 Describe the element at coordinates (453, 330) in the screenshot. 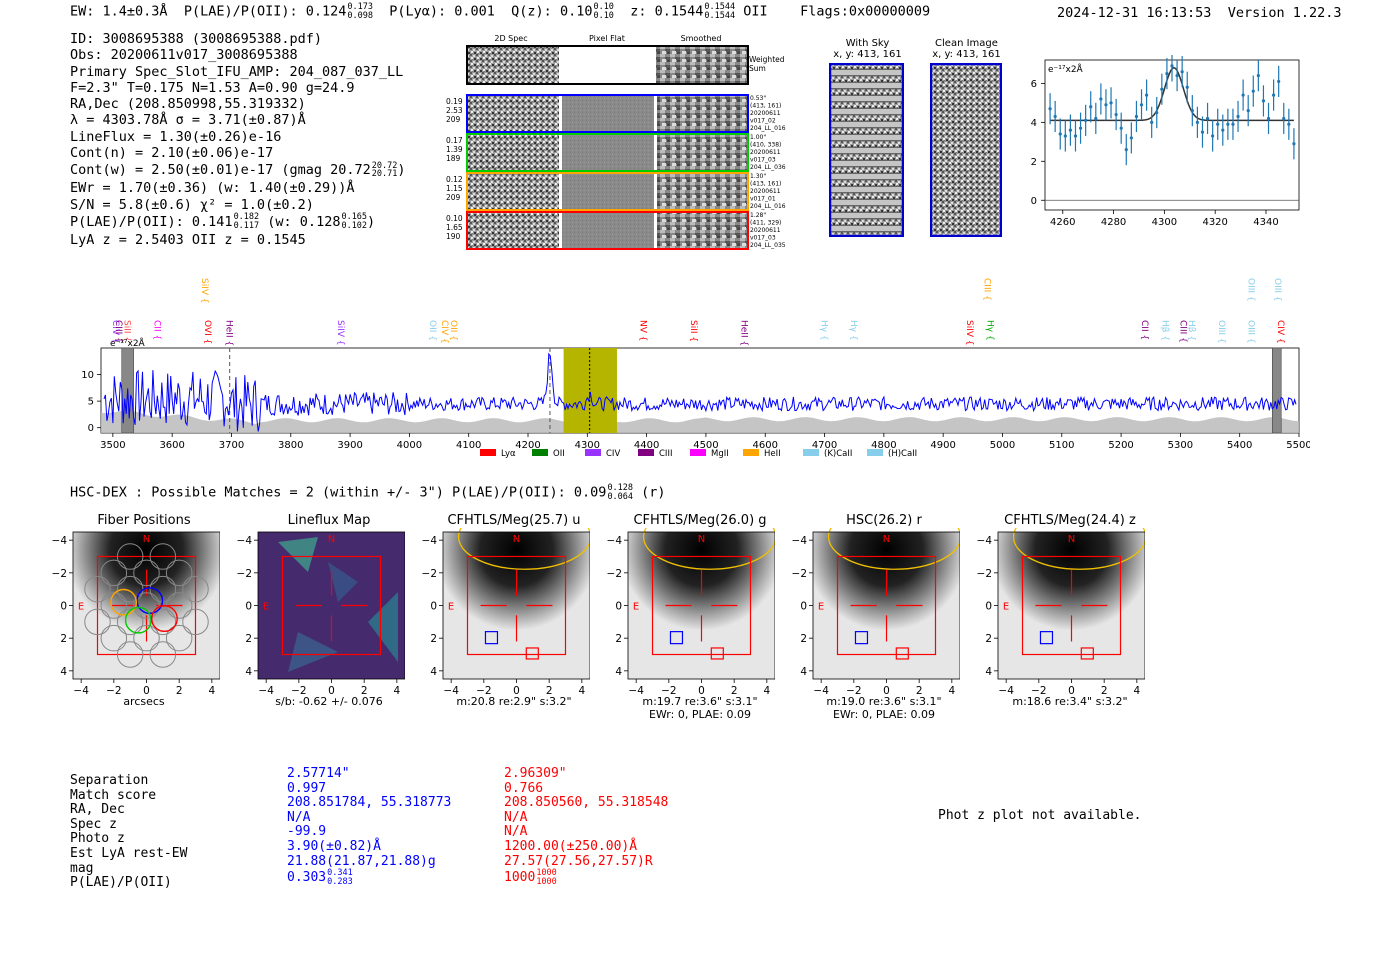

I see `emission-line-label: OII {` at that location.